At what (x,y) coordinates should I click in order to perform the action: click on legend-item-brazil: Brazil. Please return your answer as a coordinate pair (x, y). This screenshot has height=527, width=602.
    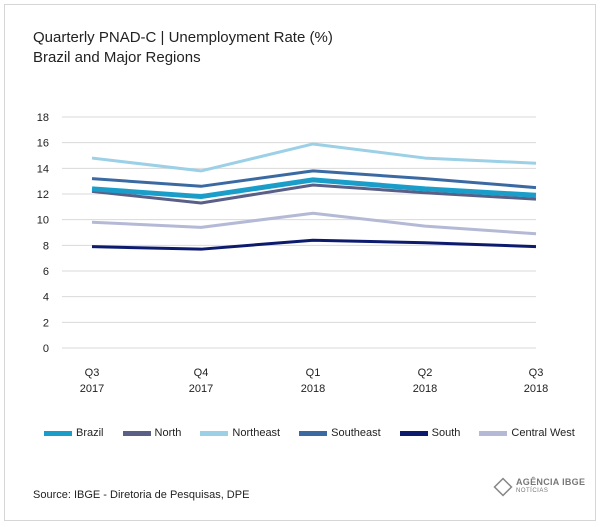
    Looking at the image, I should click on (74, 433).